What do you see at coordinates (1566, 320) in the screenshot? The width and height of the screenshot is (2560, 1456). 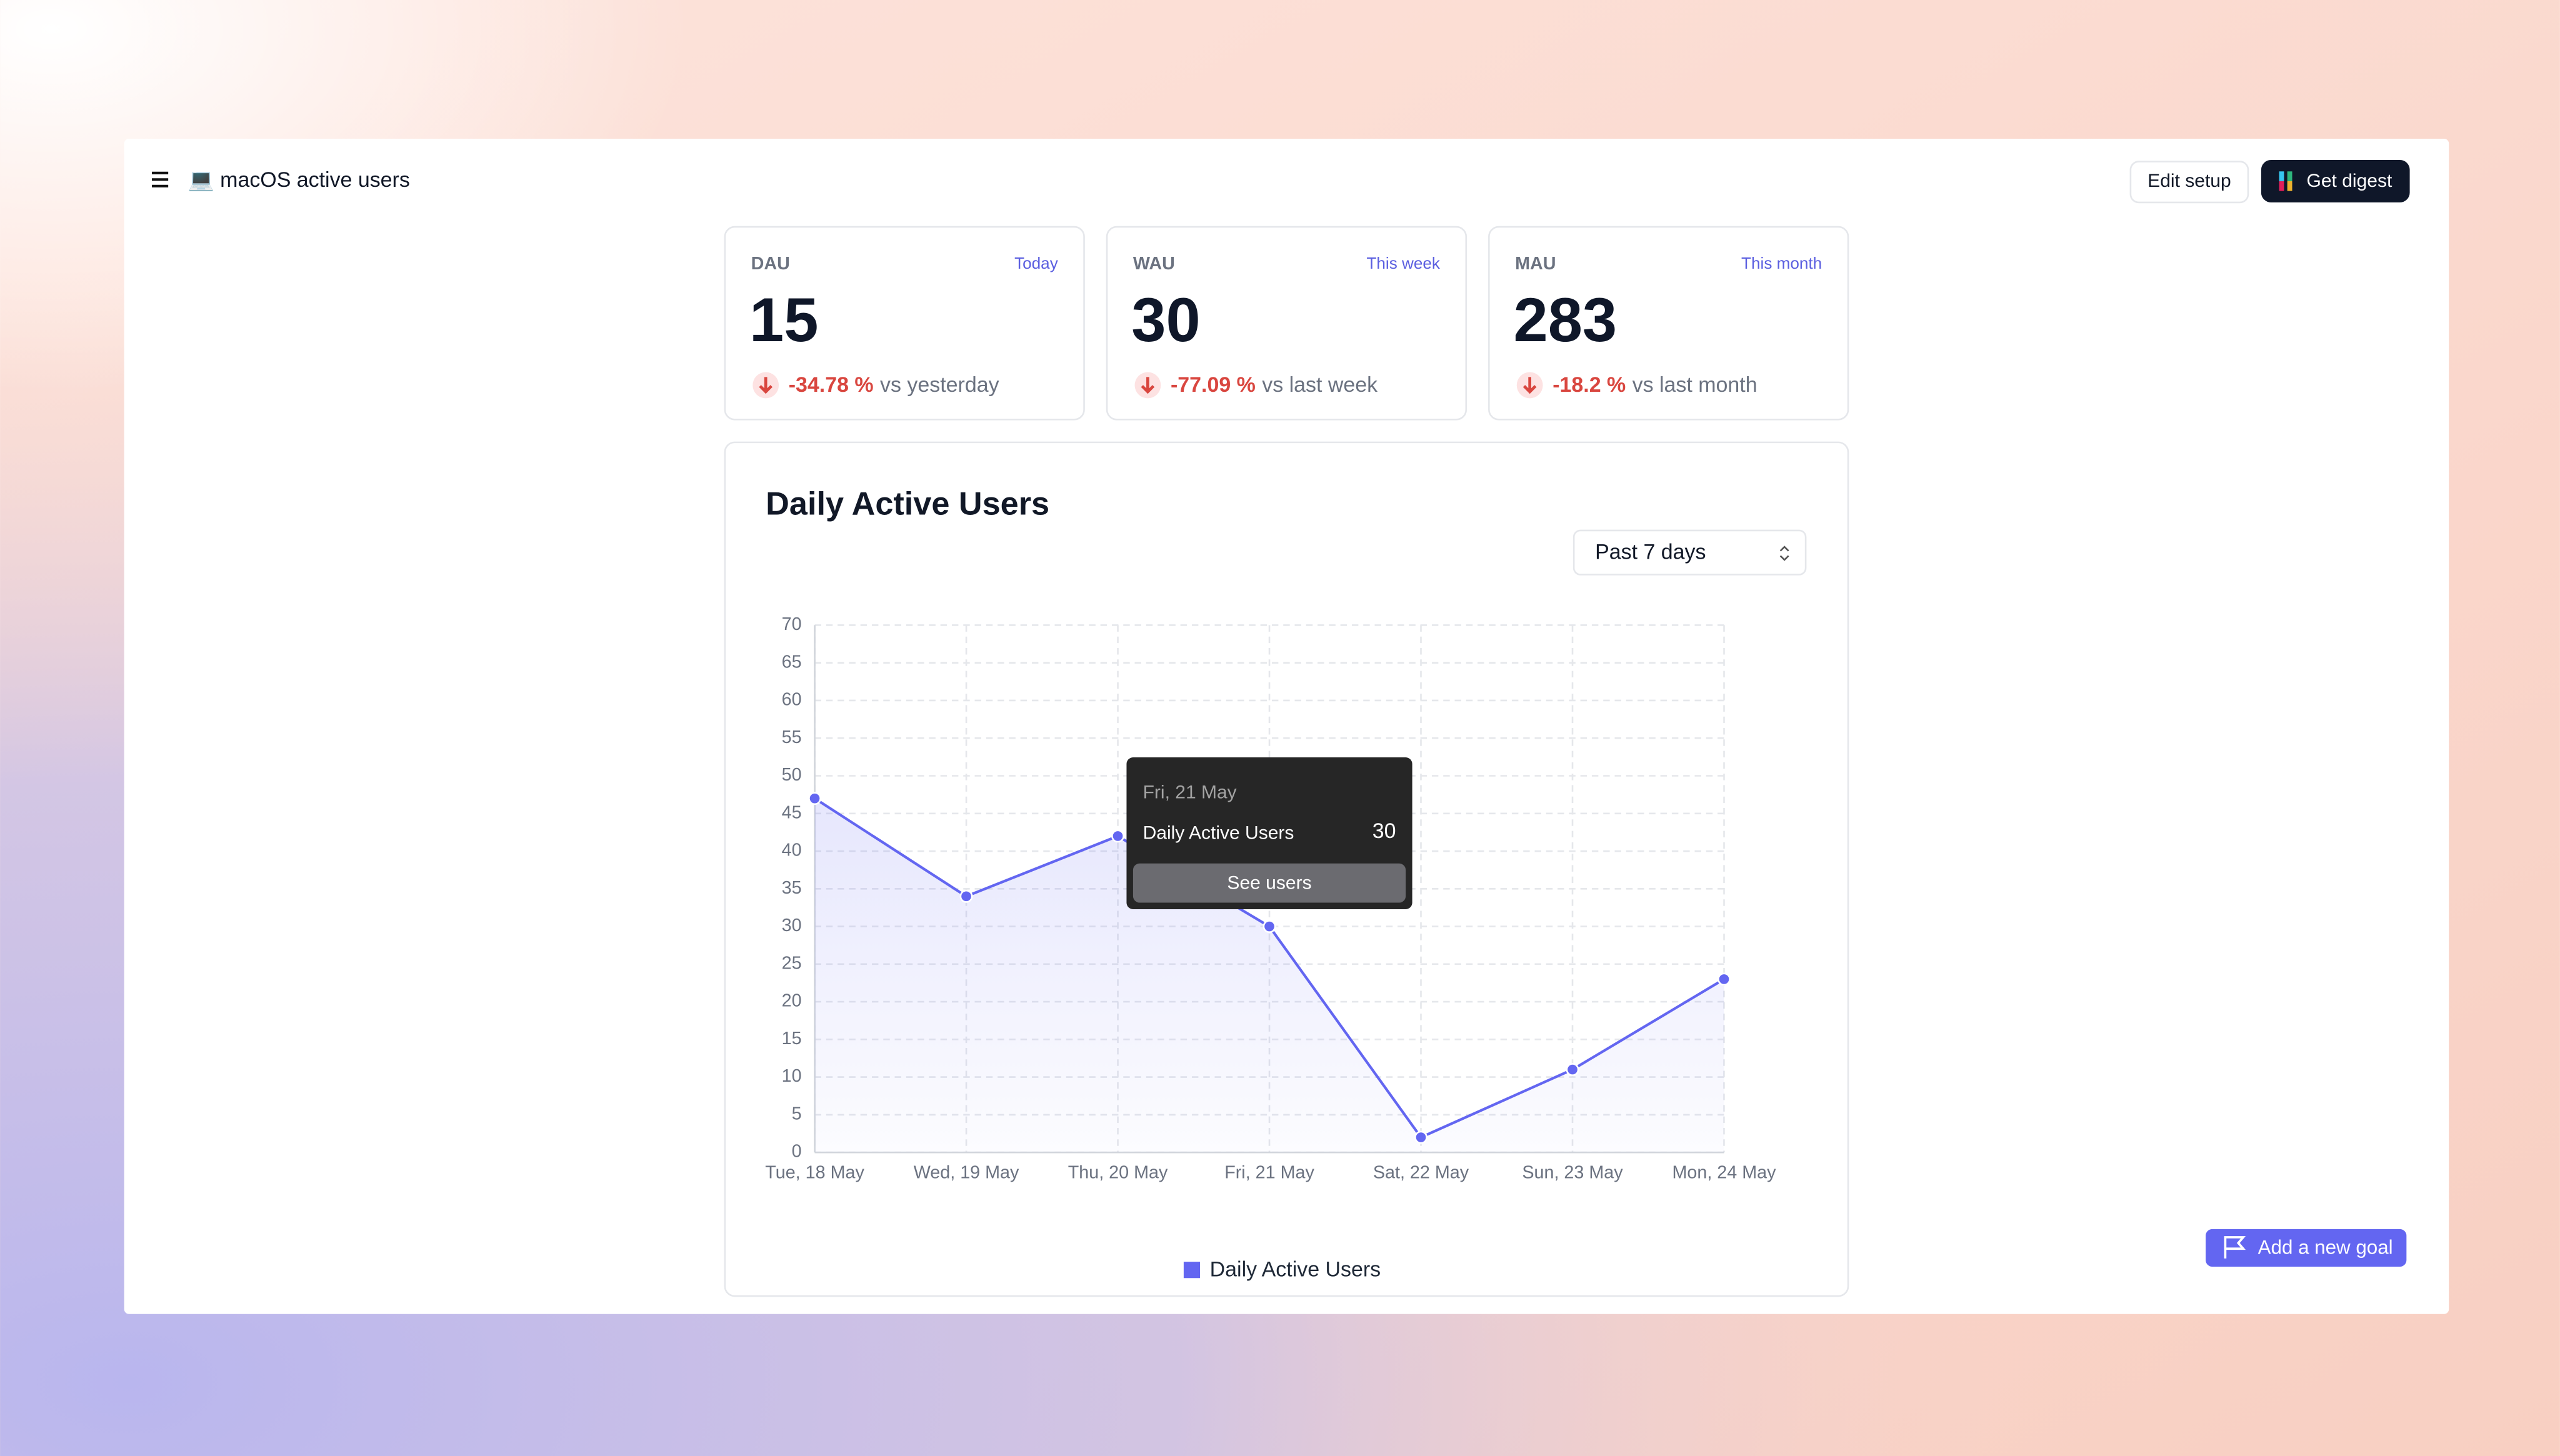 I see `card-value: 283` at bounding box center [1566, 320].